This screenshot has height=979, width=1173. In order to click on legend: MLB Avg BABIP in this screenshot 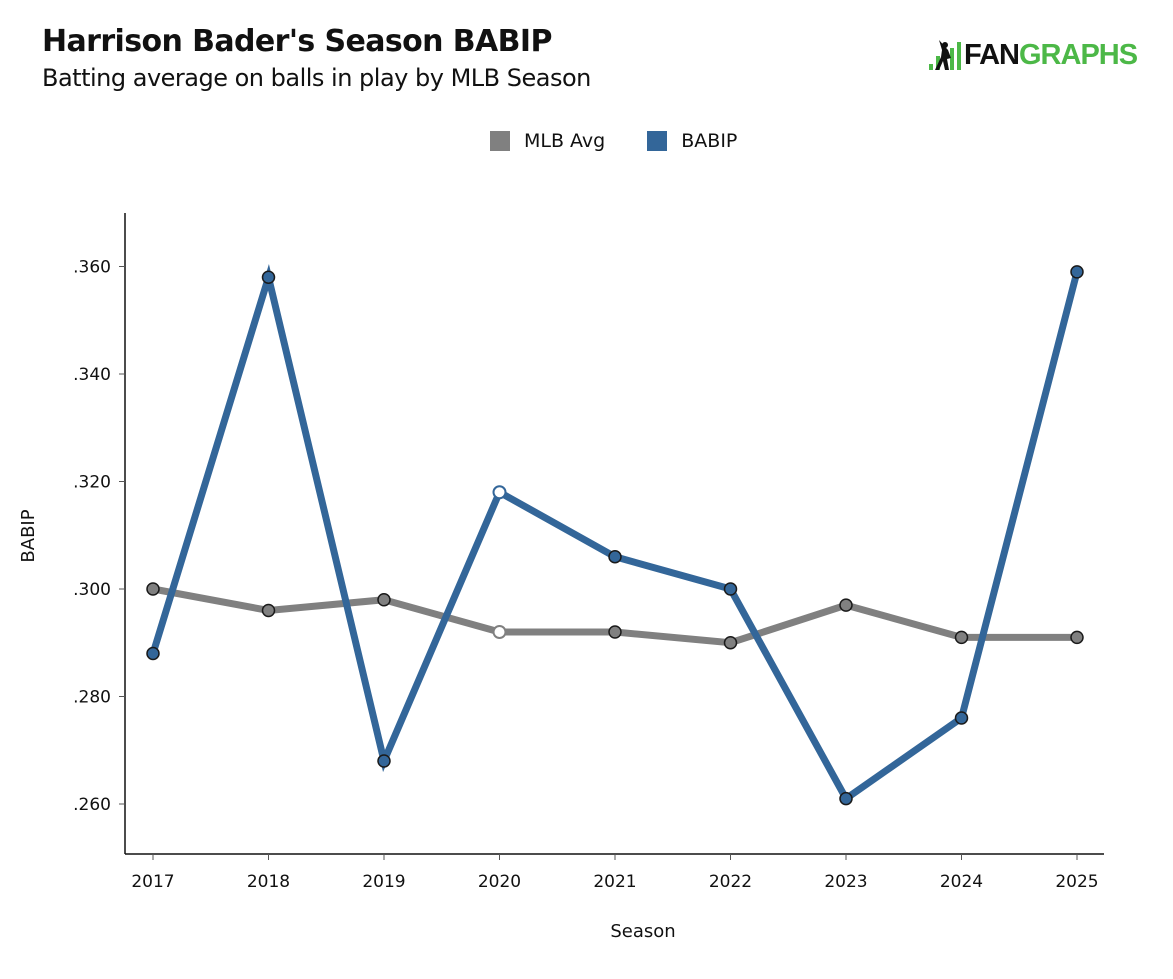, I will do `click(634, 141)`.